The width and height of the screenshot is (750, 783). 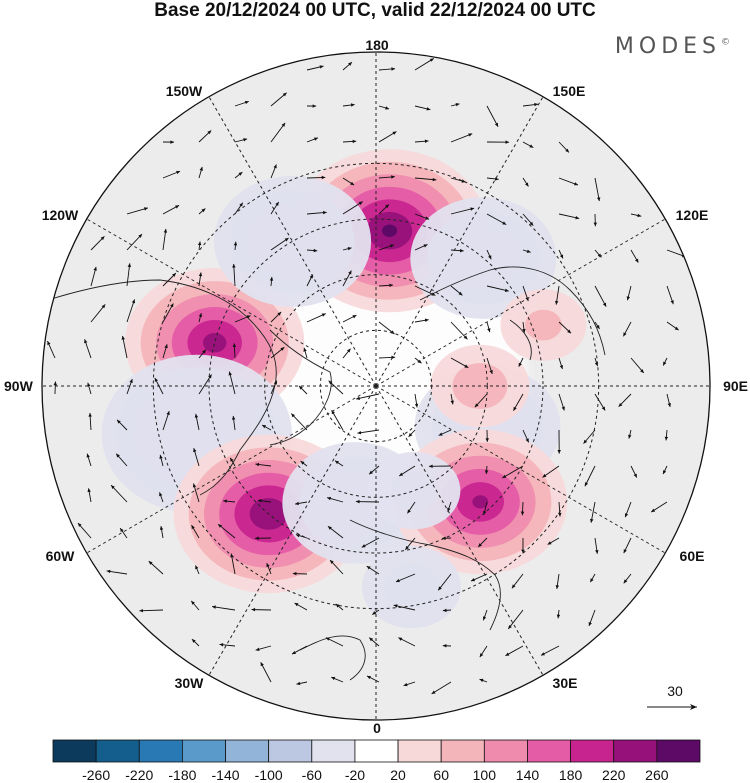 What do you see at coordinates (355, 775) in the screenshot?
I see `colorbar-tick-label: -20` at bounding box center [355, 775].